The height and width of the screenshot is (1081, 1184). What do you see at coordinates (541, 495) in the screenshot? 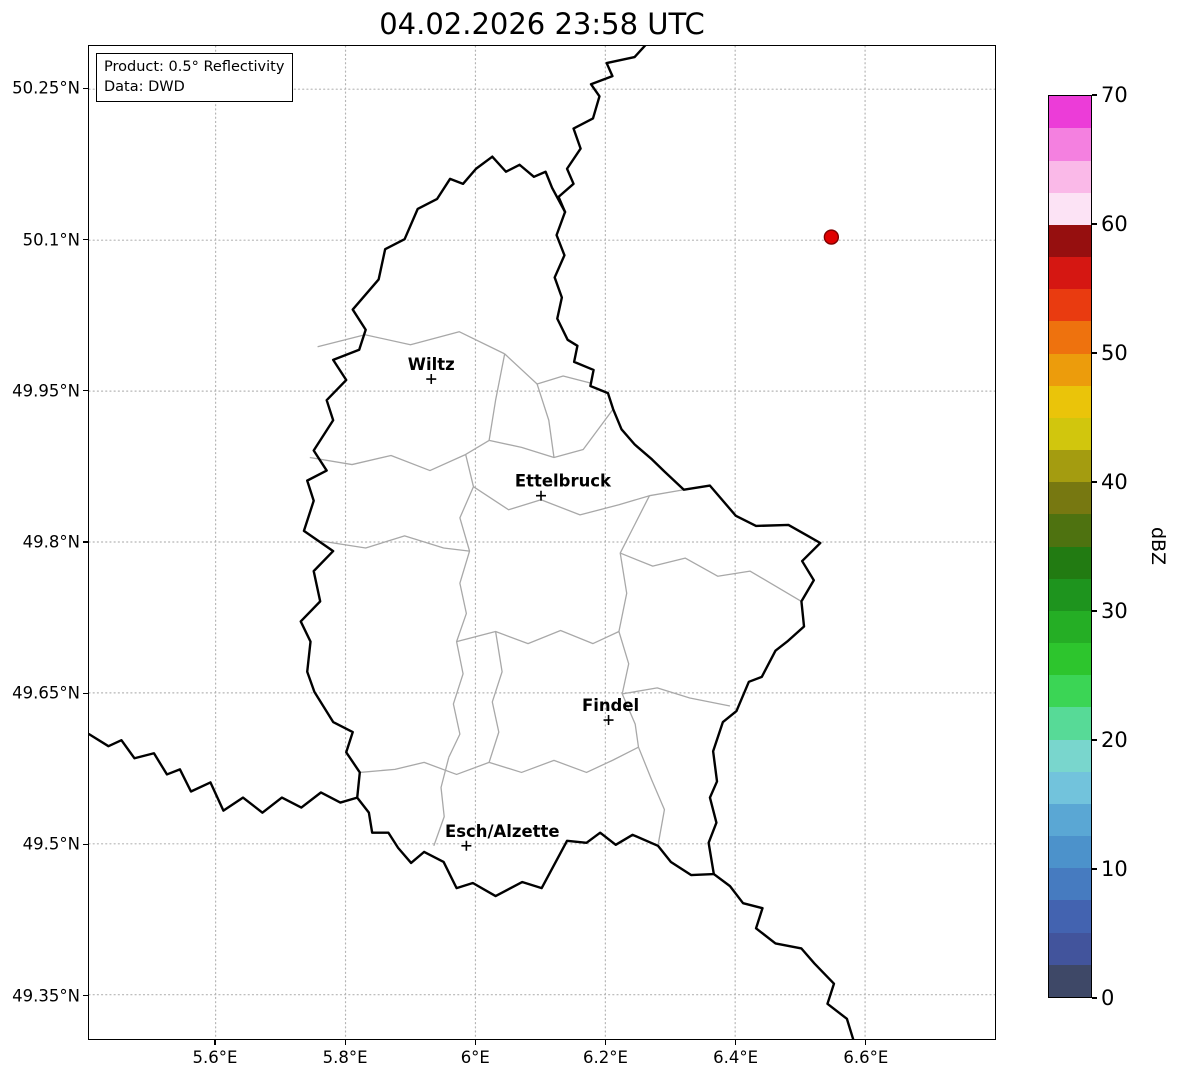
I see `city-marker-ettelbruck` at bounding box center [541, 495].